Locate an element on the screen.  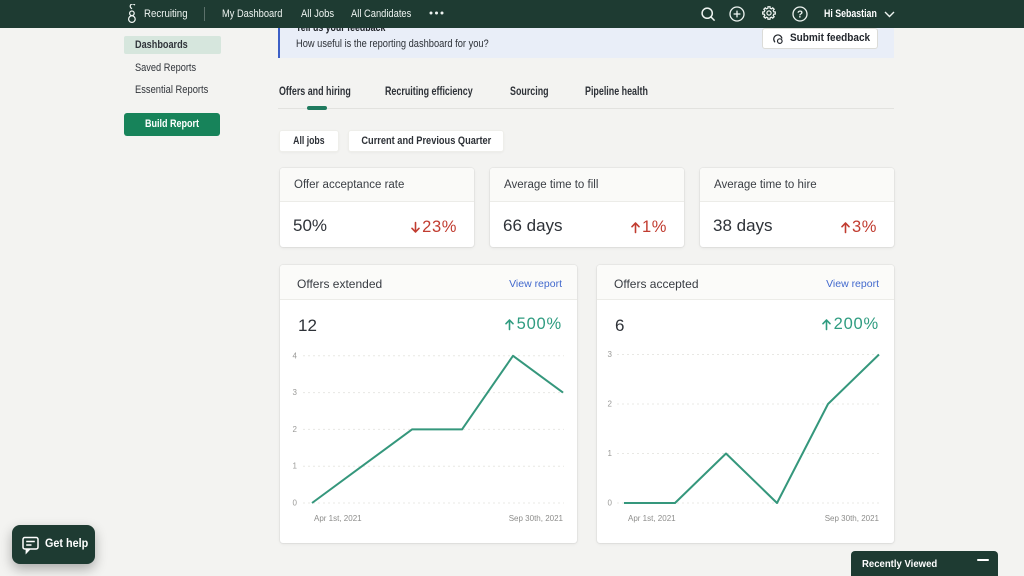
svg-text: 4 is located at coordinates (295, 355).